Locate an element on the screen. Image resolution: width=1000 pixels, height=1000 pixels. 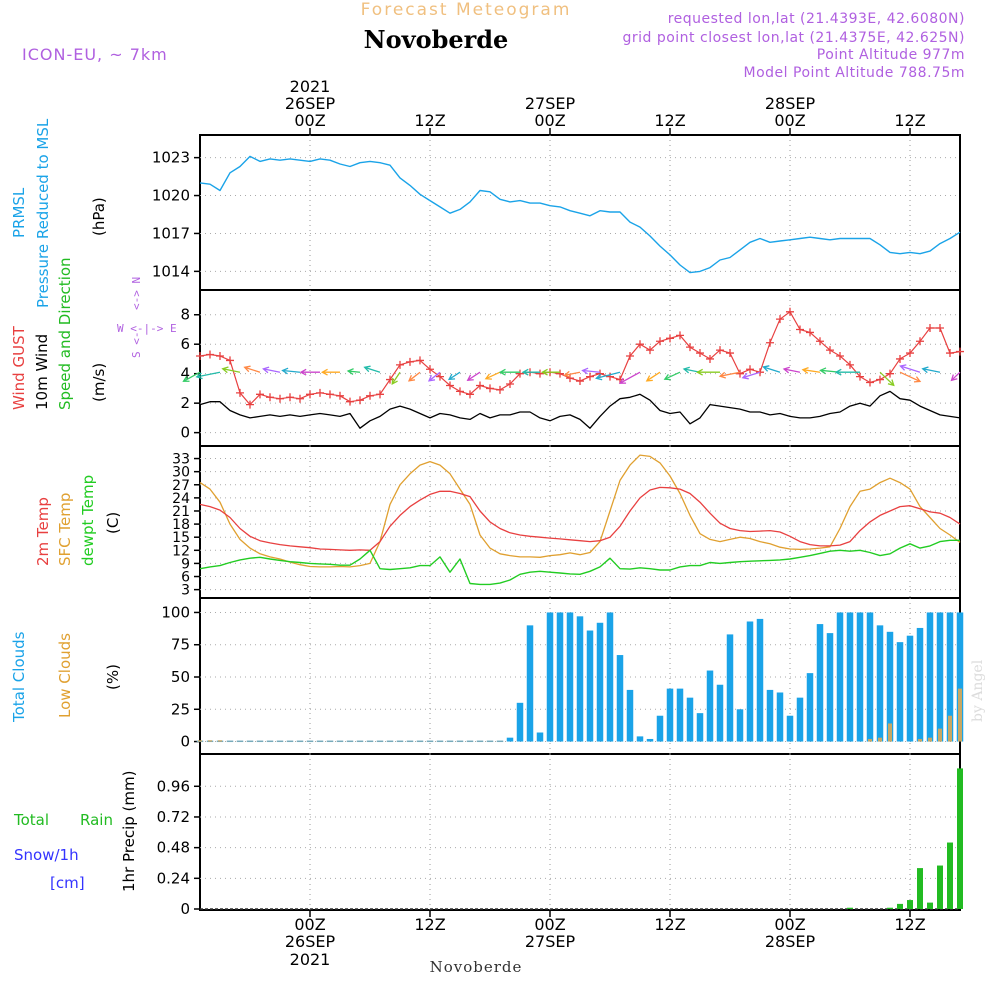
y-tick-label: 33 is located at coordinates (181, 460).